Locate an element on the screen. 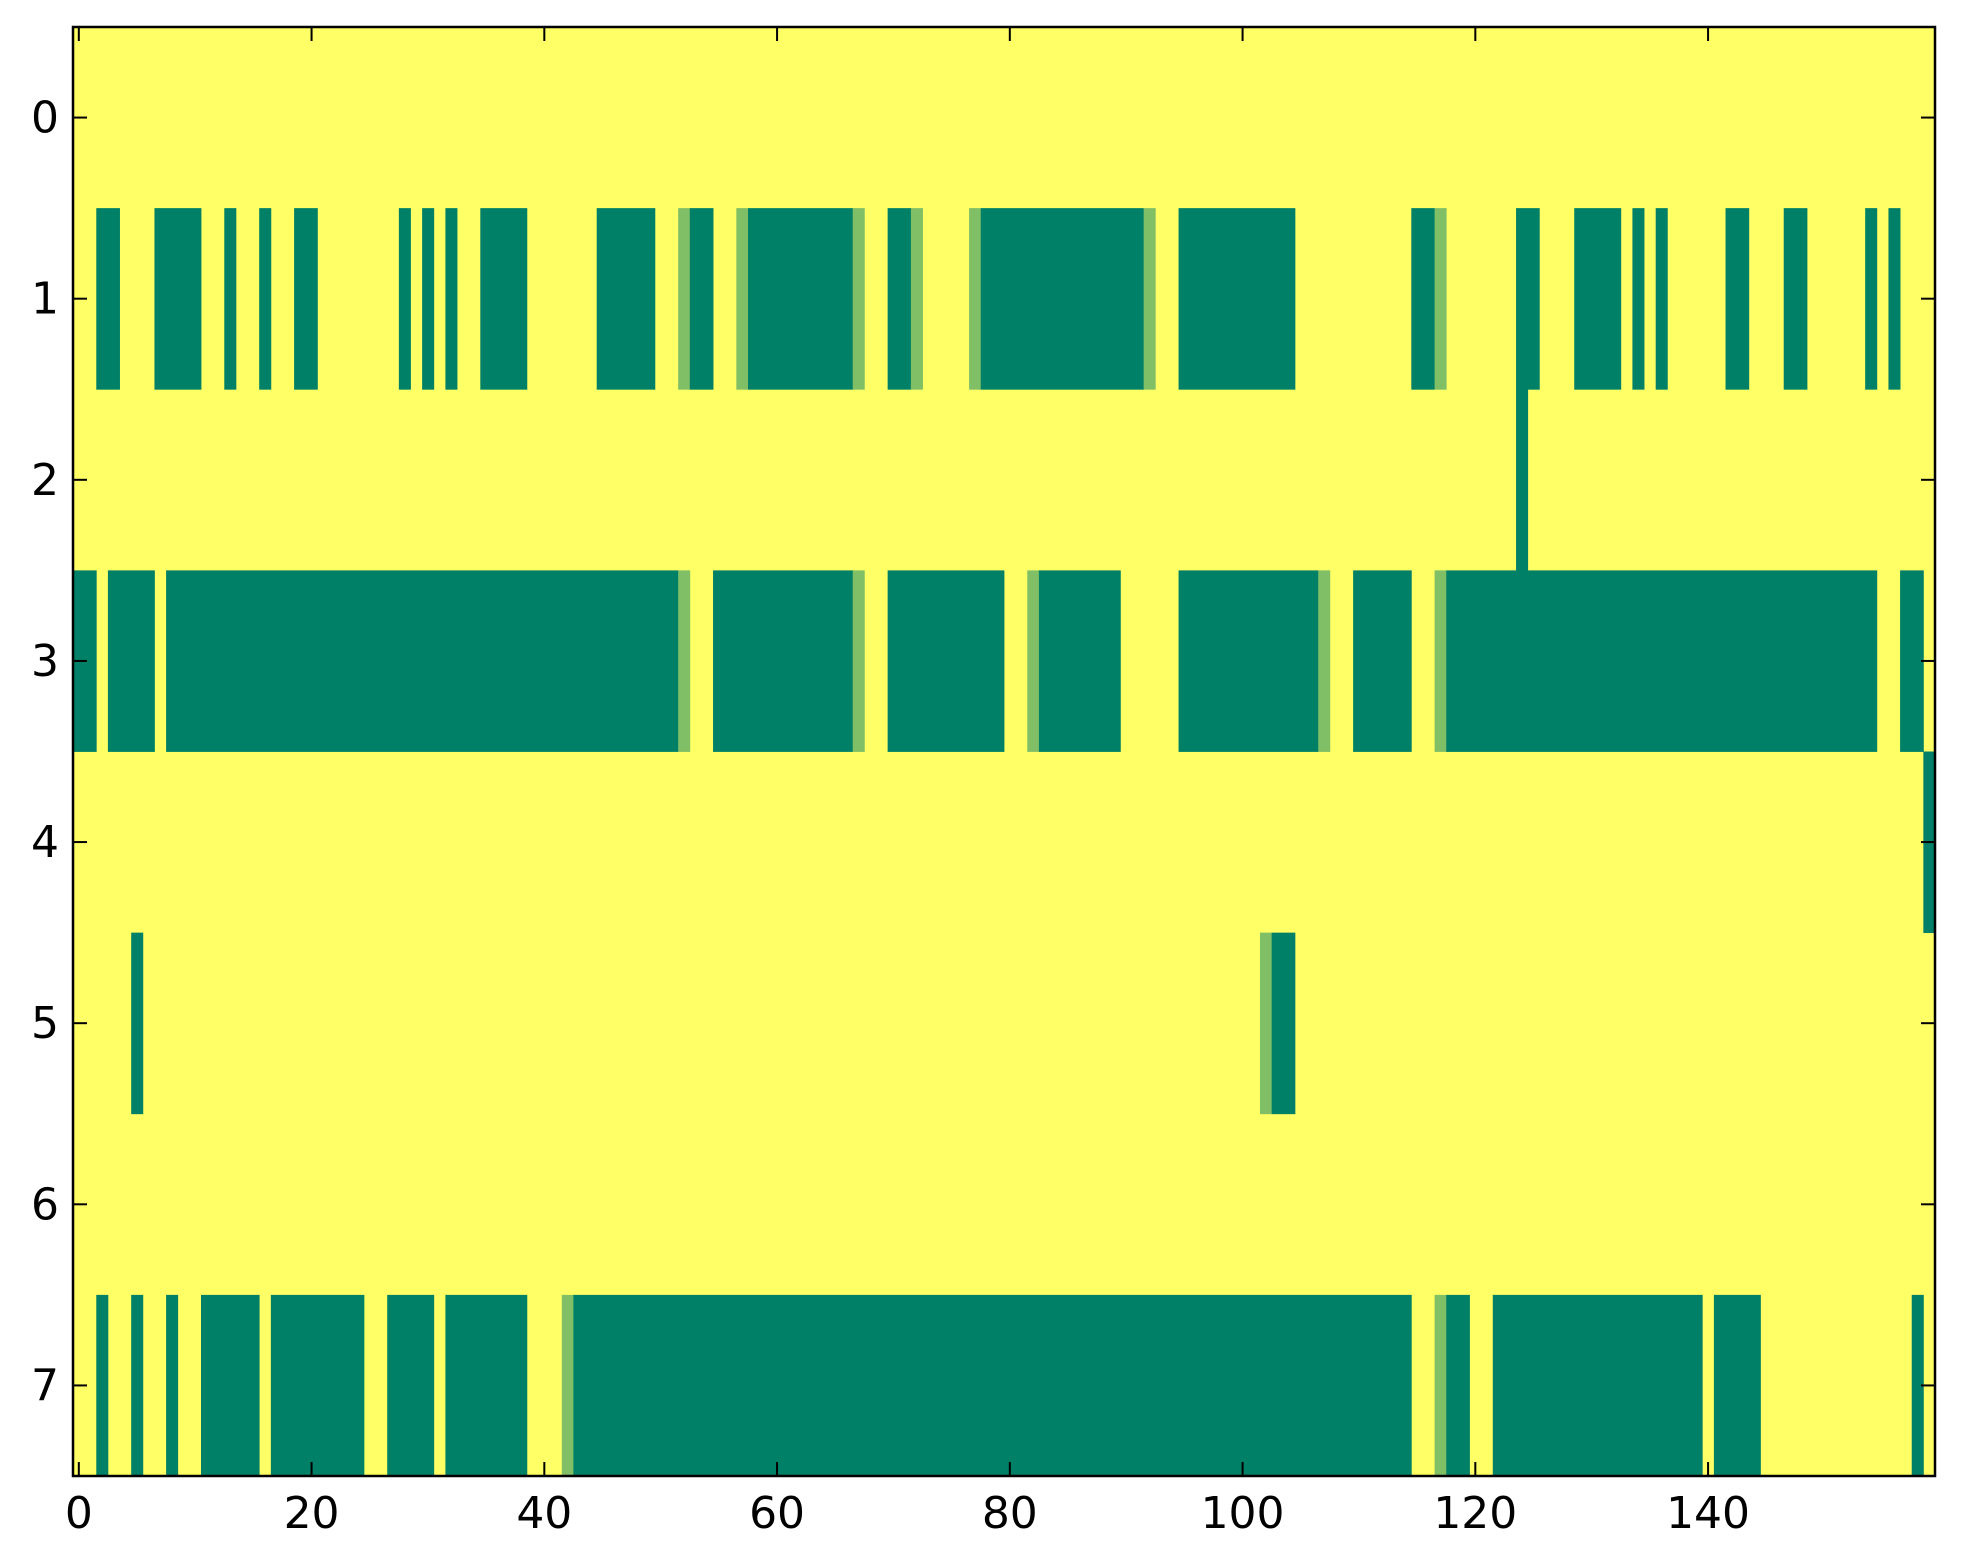  x-tick-label-80: 80 is located at coordinates (1010, 1513).